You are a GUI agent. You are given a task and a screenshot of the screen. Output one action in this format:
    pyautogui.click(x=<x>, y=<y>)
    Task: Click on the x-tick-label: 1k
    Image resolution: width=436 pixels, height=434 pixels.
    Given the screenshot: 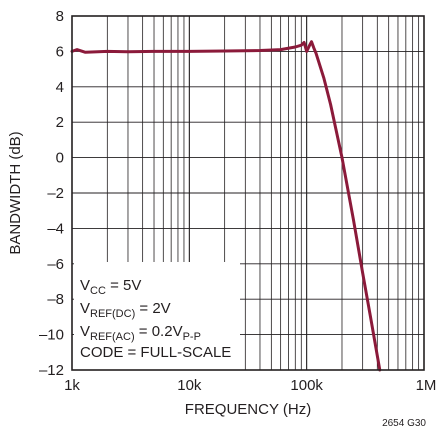 What is the action you would take?
    pyautogui.click(x=72, y=385)
    